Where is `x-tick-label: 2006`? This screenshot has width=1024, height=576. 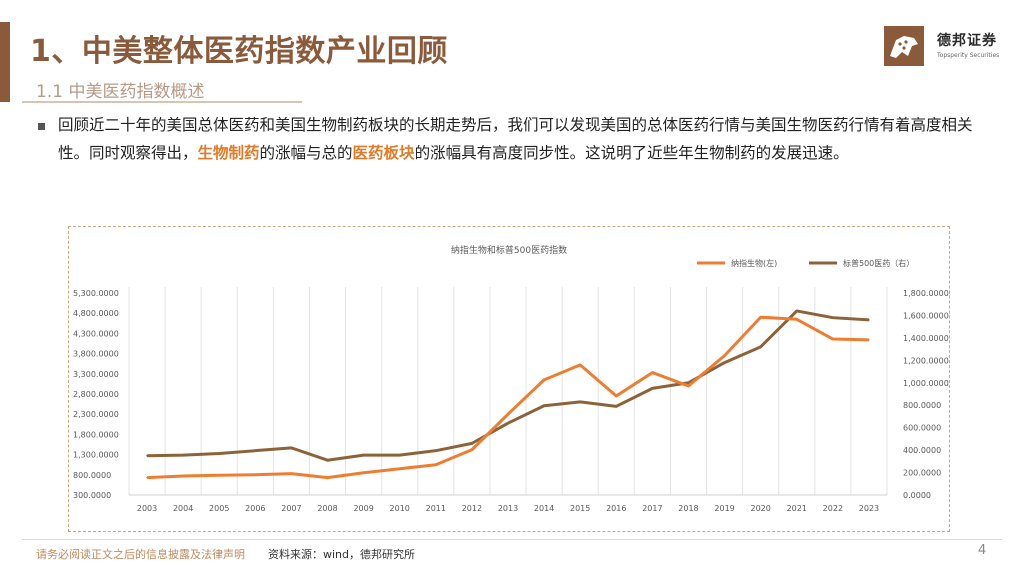
x-tick-label: 2006 is located at coordinates (255, 508).